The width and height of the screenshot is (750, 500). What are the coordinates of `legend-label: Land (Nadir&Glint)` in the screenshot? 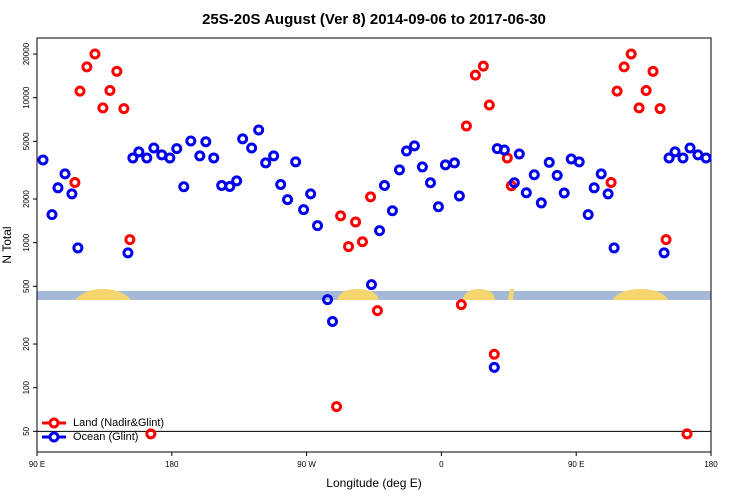 It's located at (118, 423).